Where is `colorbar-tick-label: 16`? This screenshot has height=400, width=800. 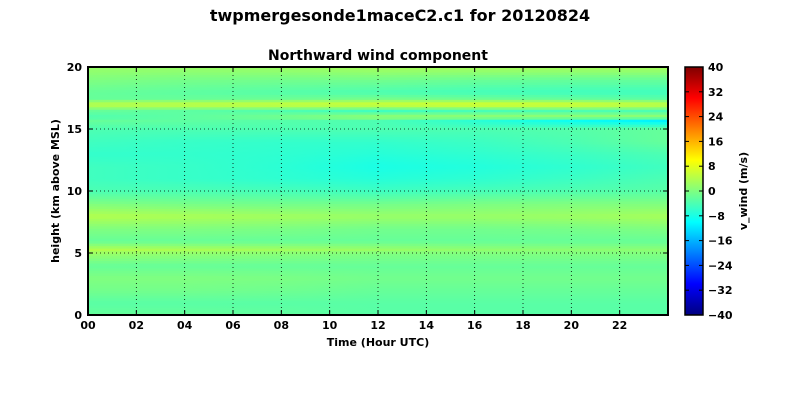 colorbar-tick-label: 16 is located at coordinates (716, 141).